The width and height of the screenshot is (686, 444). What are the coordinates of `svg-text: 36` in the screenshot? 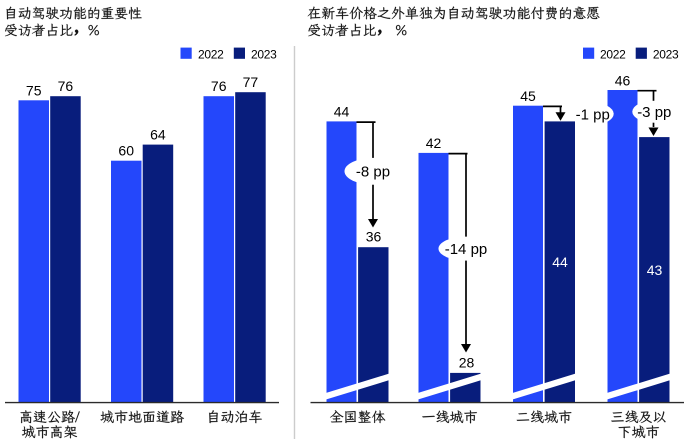 It's located at (374, 237).